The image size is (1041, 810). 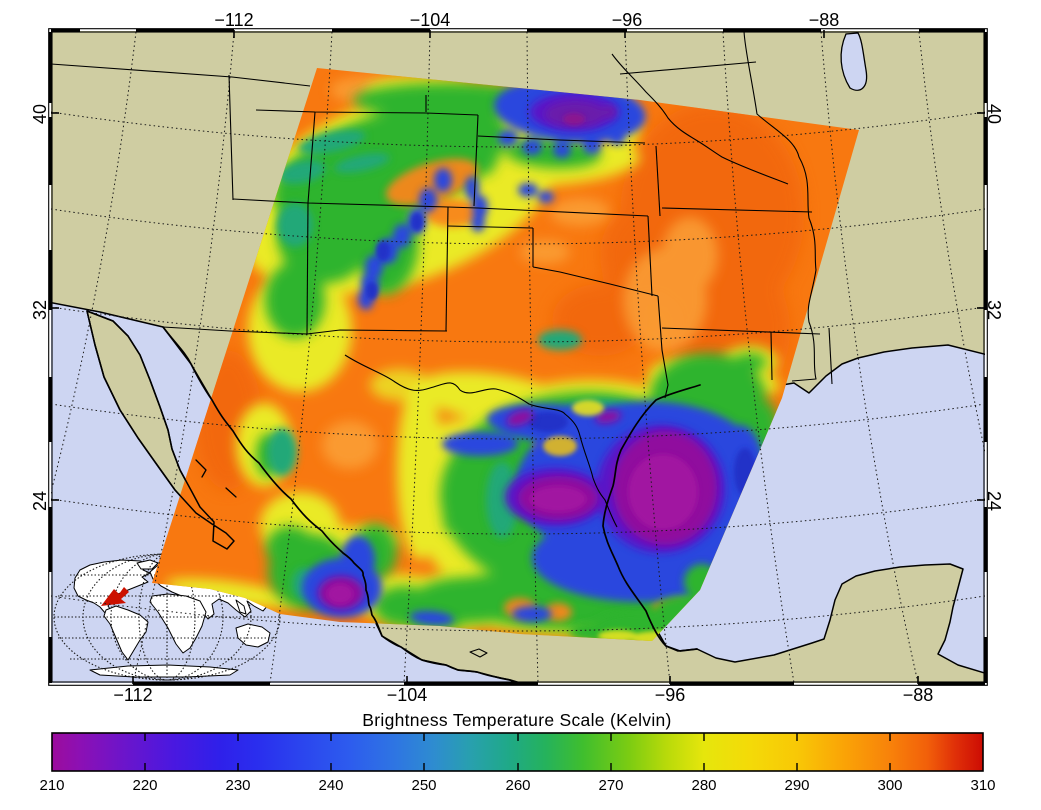 I want to click on svg-text: 310, so click(x=982, y=785).